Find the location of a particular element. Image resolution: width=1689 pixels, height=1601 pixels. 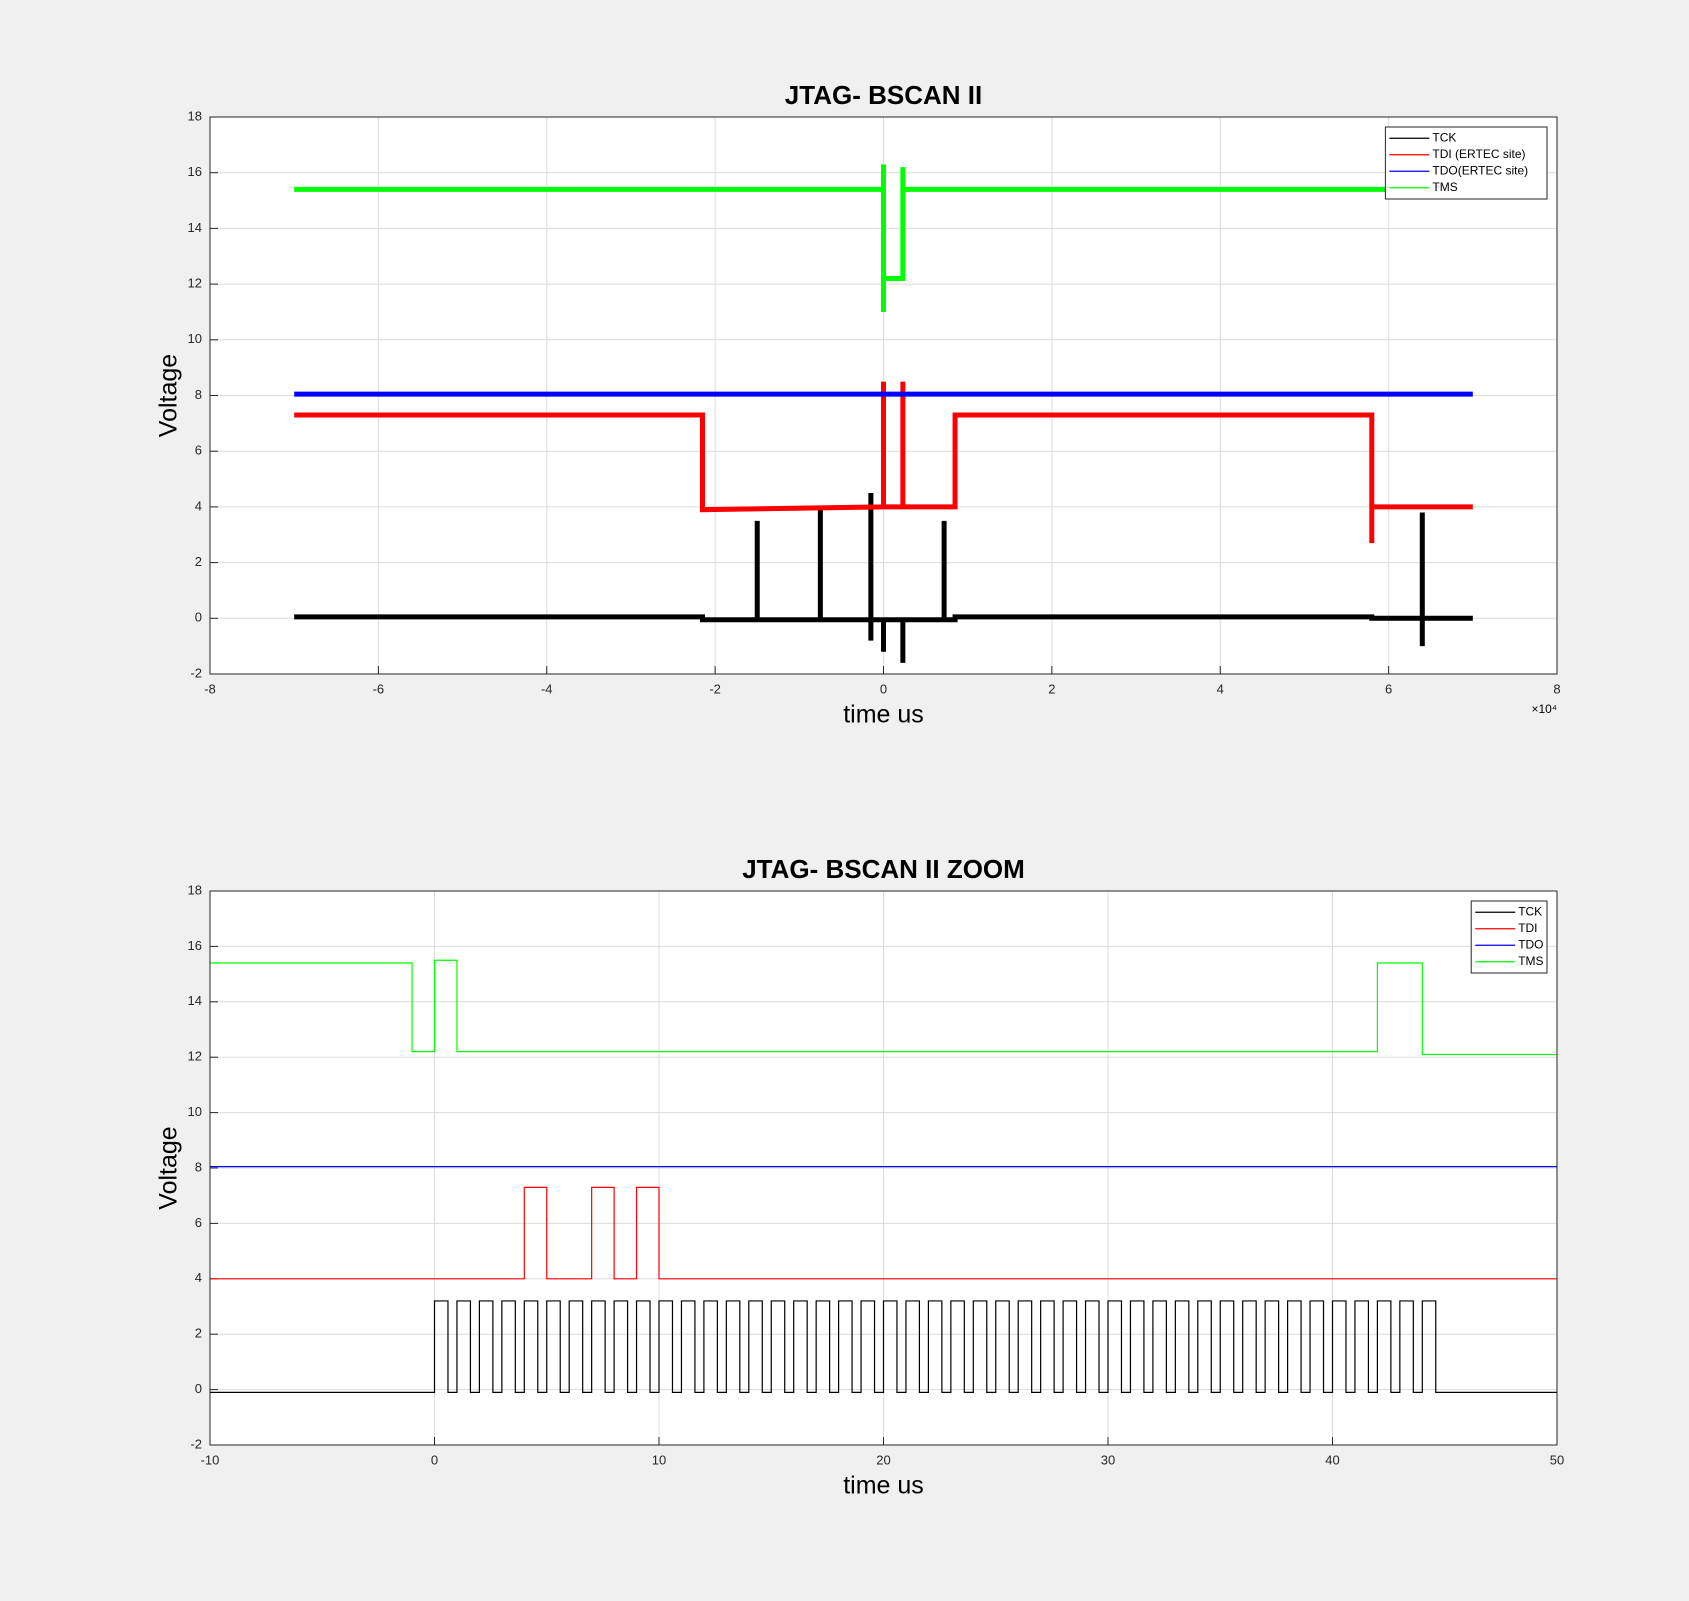

x-tick-label: -8 is located at coordinates (210, 688).